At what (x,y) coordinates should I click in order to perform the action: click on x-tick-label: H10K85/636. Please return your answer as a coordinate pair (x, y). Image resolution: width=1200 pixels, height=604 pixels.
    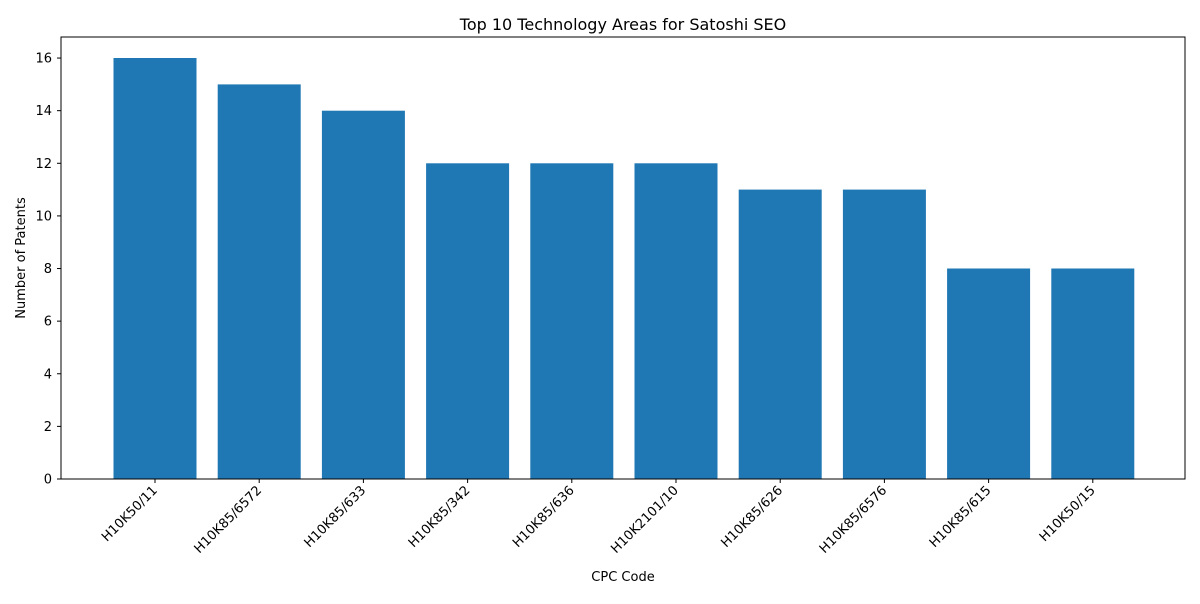
    Looking at the image, I should click on (544, 517).